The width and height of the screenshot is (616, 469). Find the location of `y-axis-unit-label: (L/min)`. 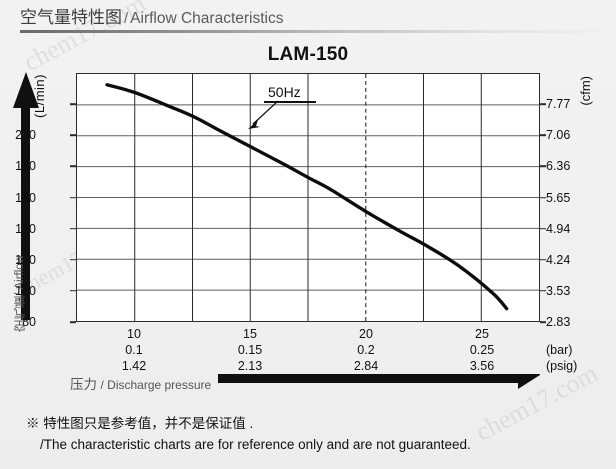

y-axis-unit-label: (L/min) is located at coordinates (39, 96).